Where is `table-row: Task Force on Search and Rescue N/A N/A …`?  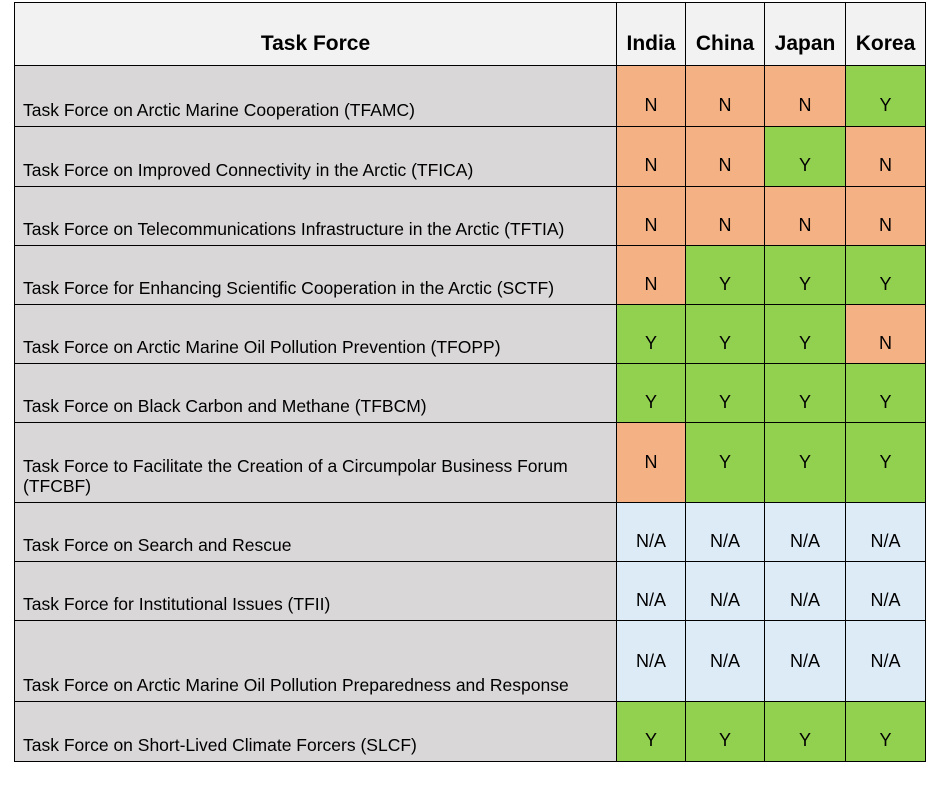 table-row: Task Force on Search and Rescue N/A N/A … is located at coordinates (470, 532).